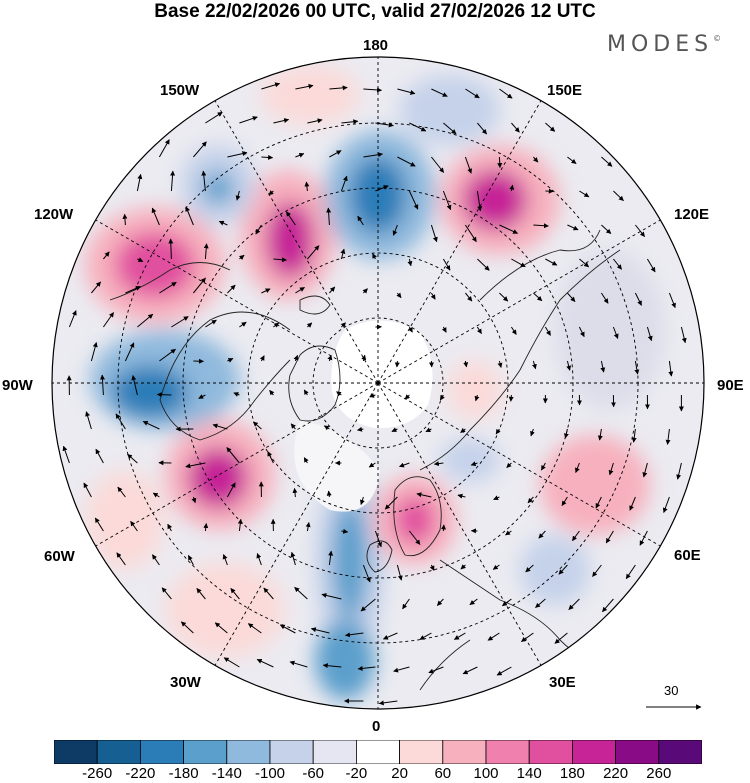 The width and height of the screenshot is (750, 783). What do you see at coordinates (337, 466) in the screenshot?
I see `atlantic-white-area` at bounding box center [337, 466].